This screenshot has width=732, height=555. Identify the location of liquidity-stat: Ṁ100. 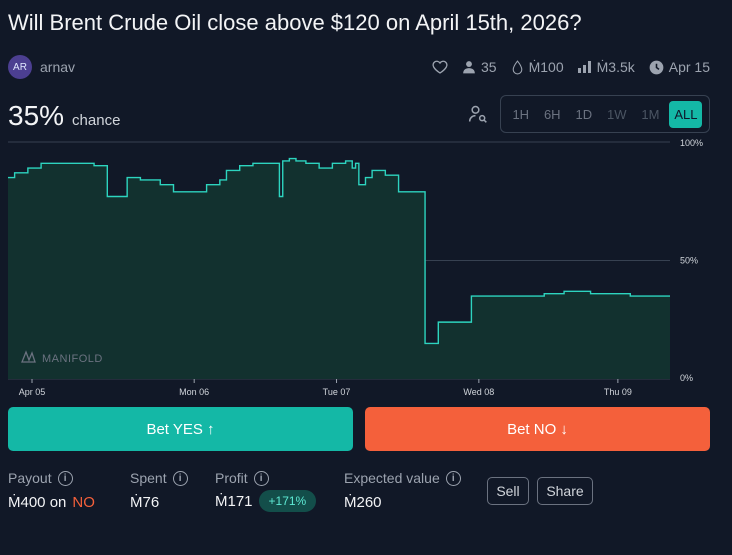
(537, 67).